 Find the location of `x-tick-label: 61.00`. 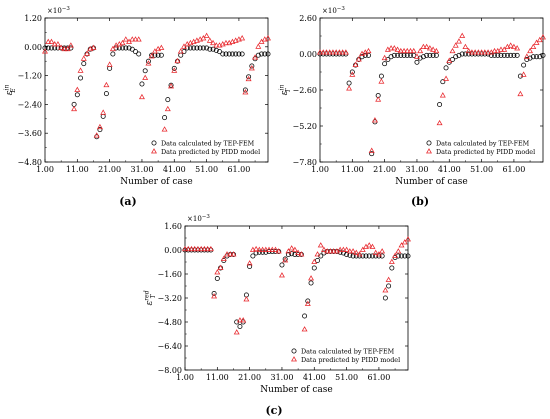

x-tick-label: 61.00 is located at coordinates (238, 169).